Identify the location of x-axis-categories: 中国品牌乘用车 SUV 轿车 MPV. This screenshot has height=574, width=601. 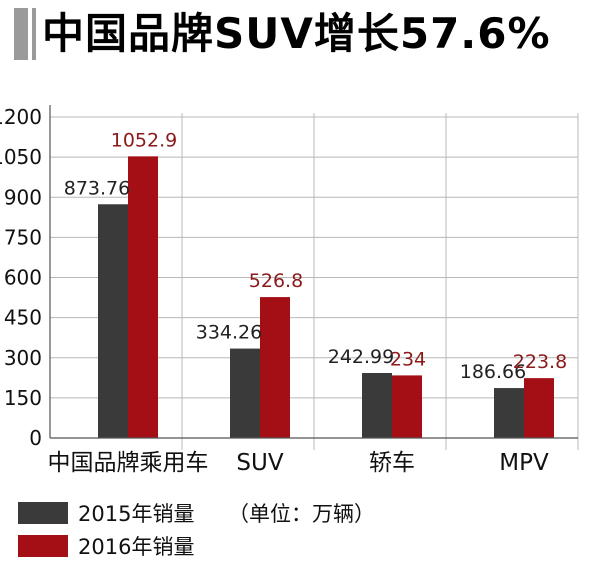
(298, 463).